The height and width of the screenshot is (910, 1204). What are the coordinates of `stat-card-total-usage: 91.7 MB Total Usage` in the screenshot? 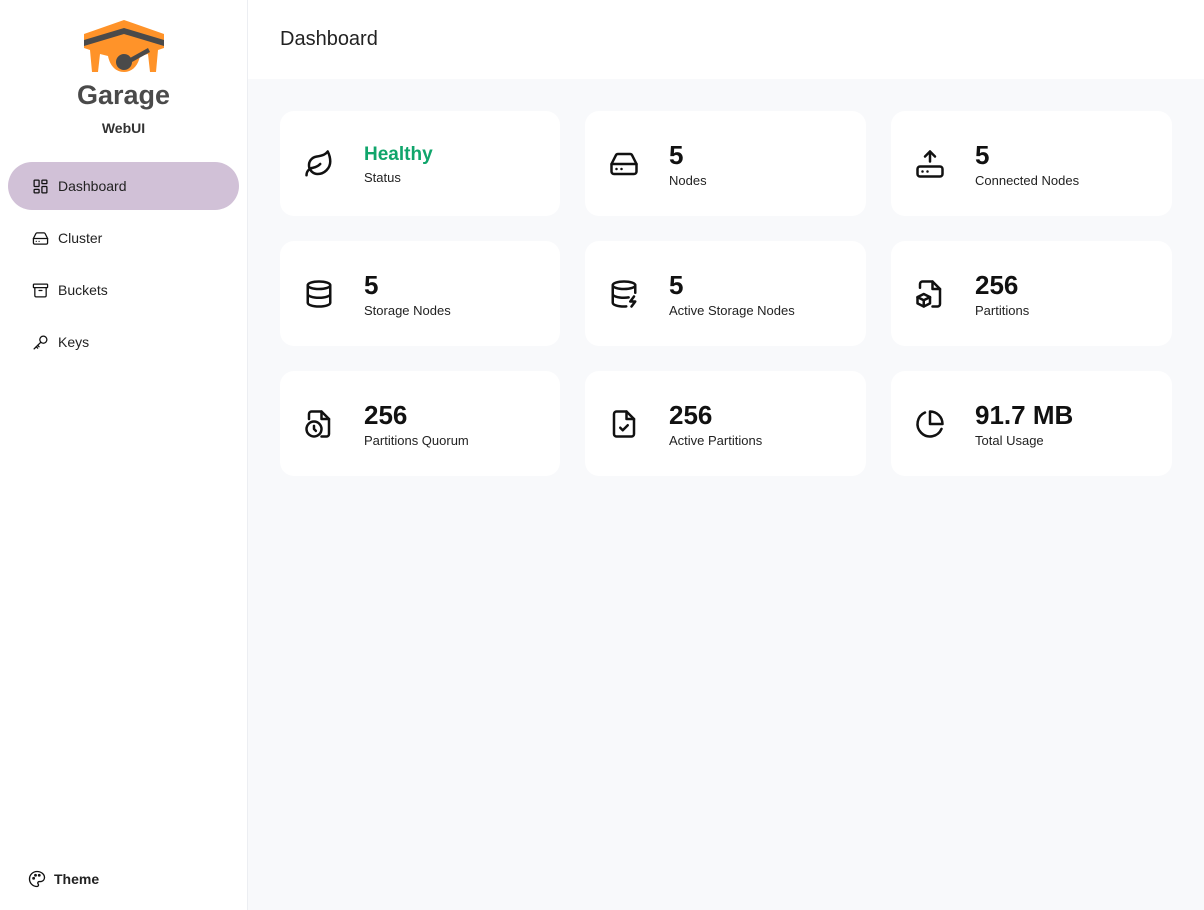 It's located at (1031, 423).